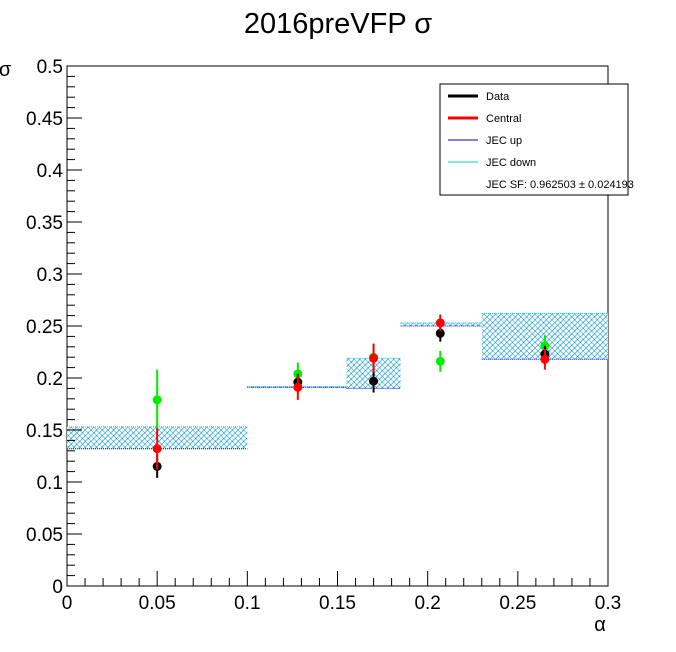  Describe the element at coordinates (67, 603) in the screenshot. I see `x-tick-label: 0` at that location.